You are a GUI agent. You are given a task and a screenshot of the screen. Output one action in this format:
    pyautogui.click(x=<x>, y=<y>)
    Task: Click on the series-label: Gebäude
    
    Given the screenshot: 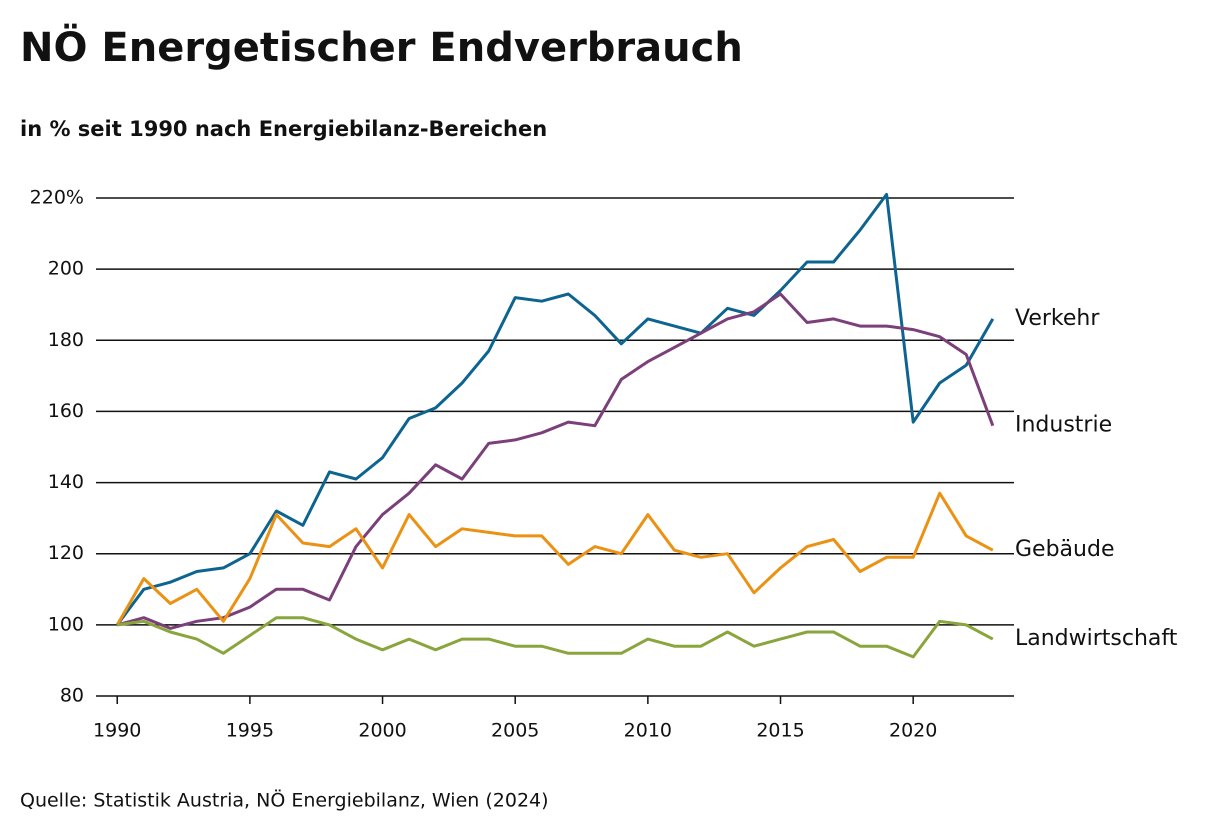 What is the action you would take?
    pyautogui.click(x=1064, y=549)
    